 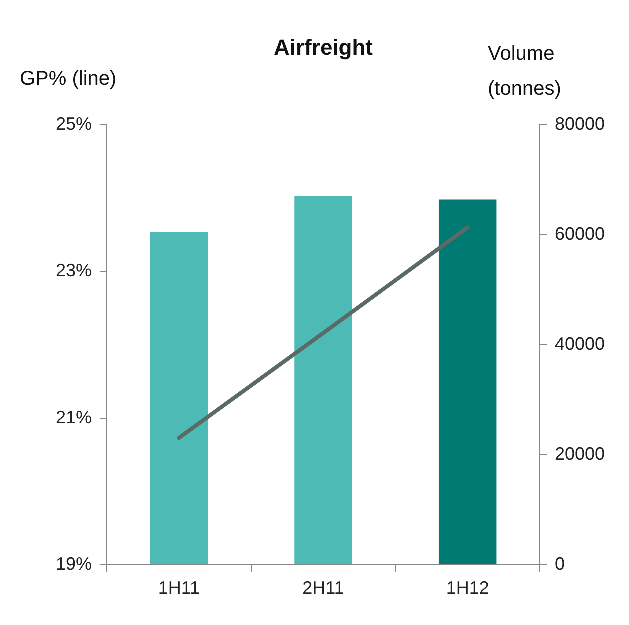 What do you see at coordinates (560, 564) in the screenshot?
I see `y2-tick-label: 0` at bounding box center [560, 564].